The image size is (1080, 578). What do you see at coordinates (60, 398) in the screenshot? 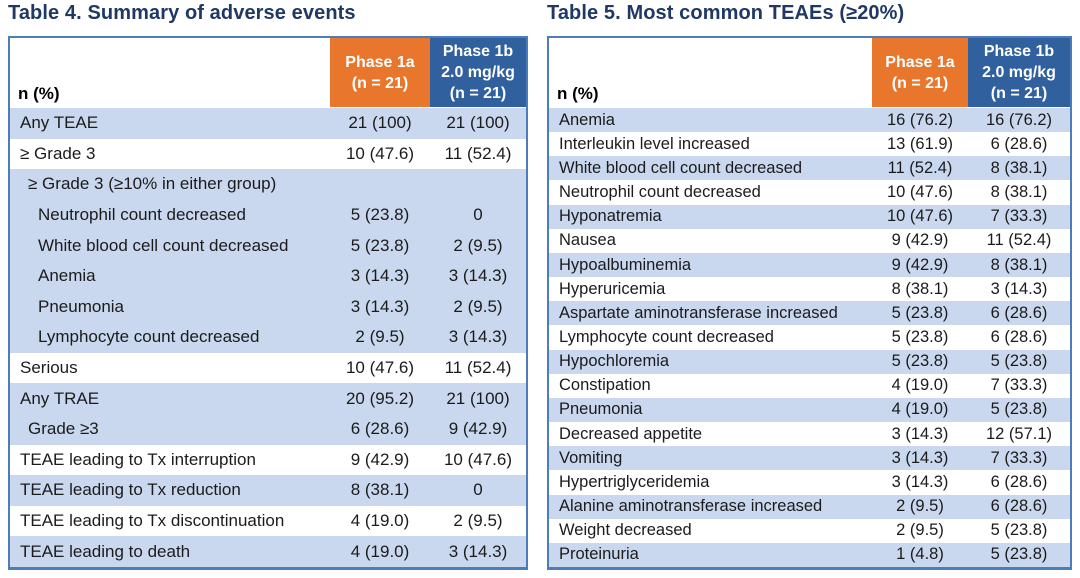
I see `row-label: Any TRAE` at bounding box center [60, 398].